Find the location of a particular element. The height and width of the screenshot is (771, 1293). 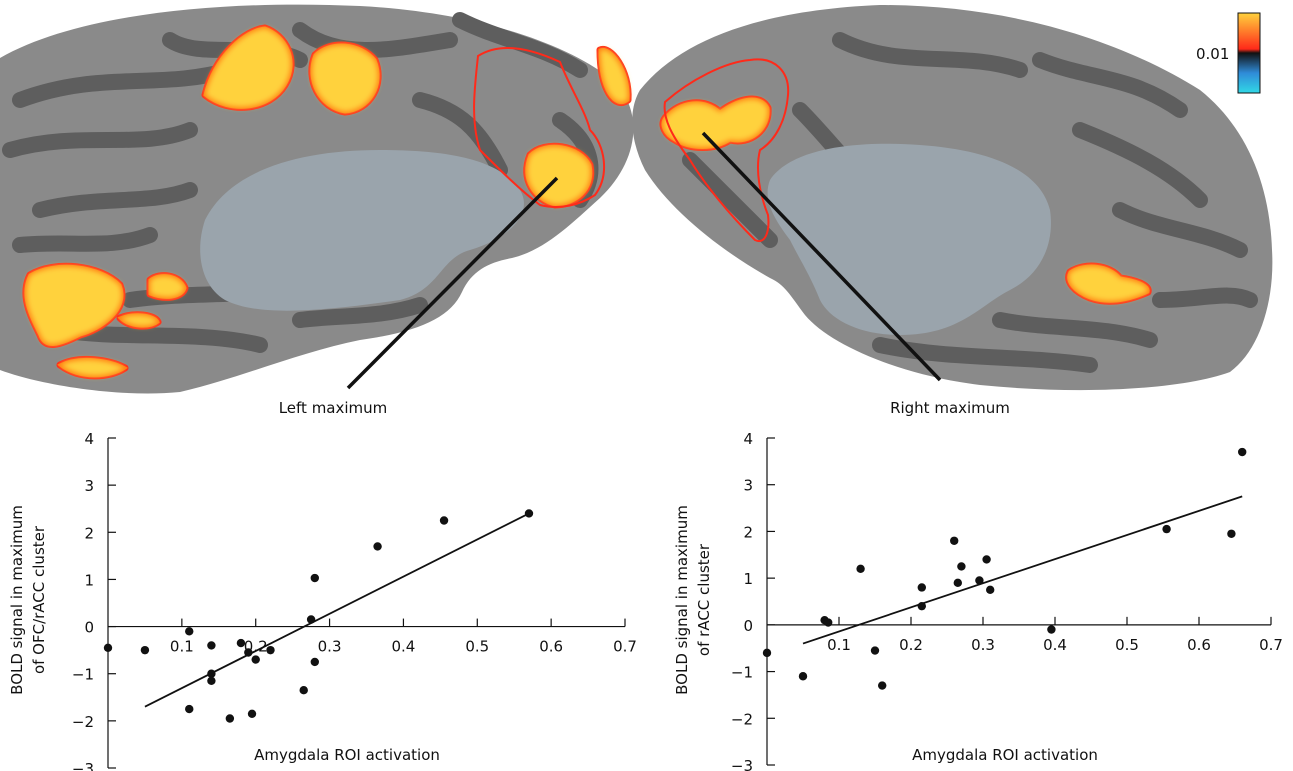

right-maximum-label: Right maximum is located at coordinates (950, 408).